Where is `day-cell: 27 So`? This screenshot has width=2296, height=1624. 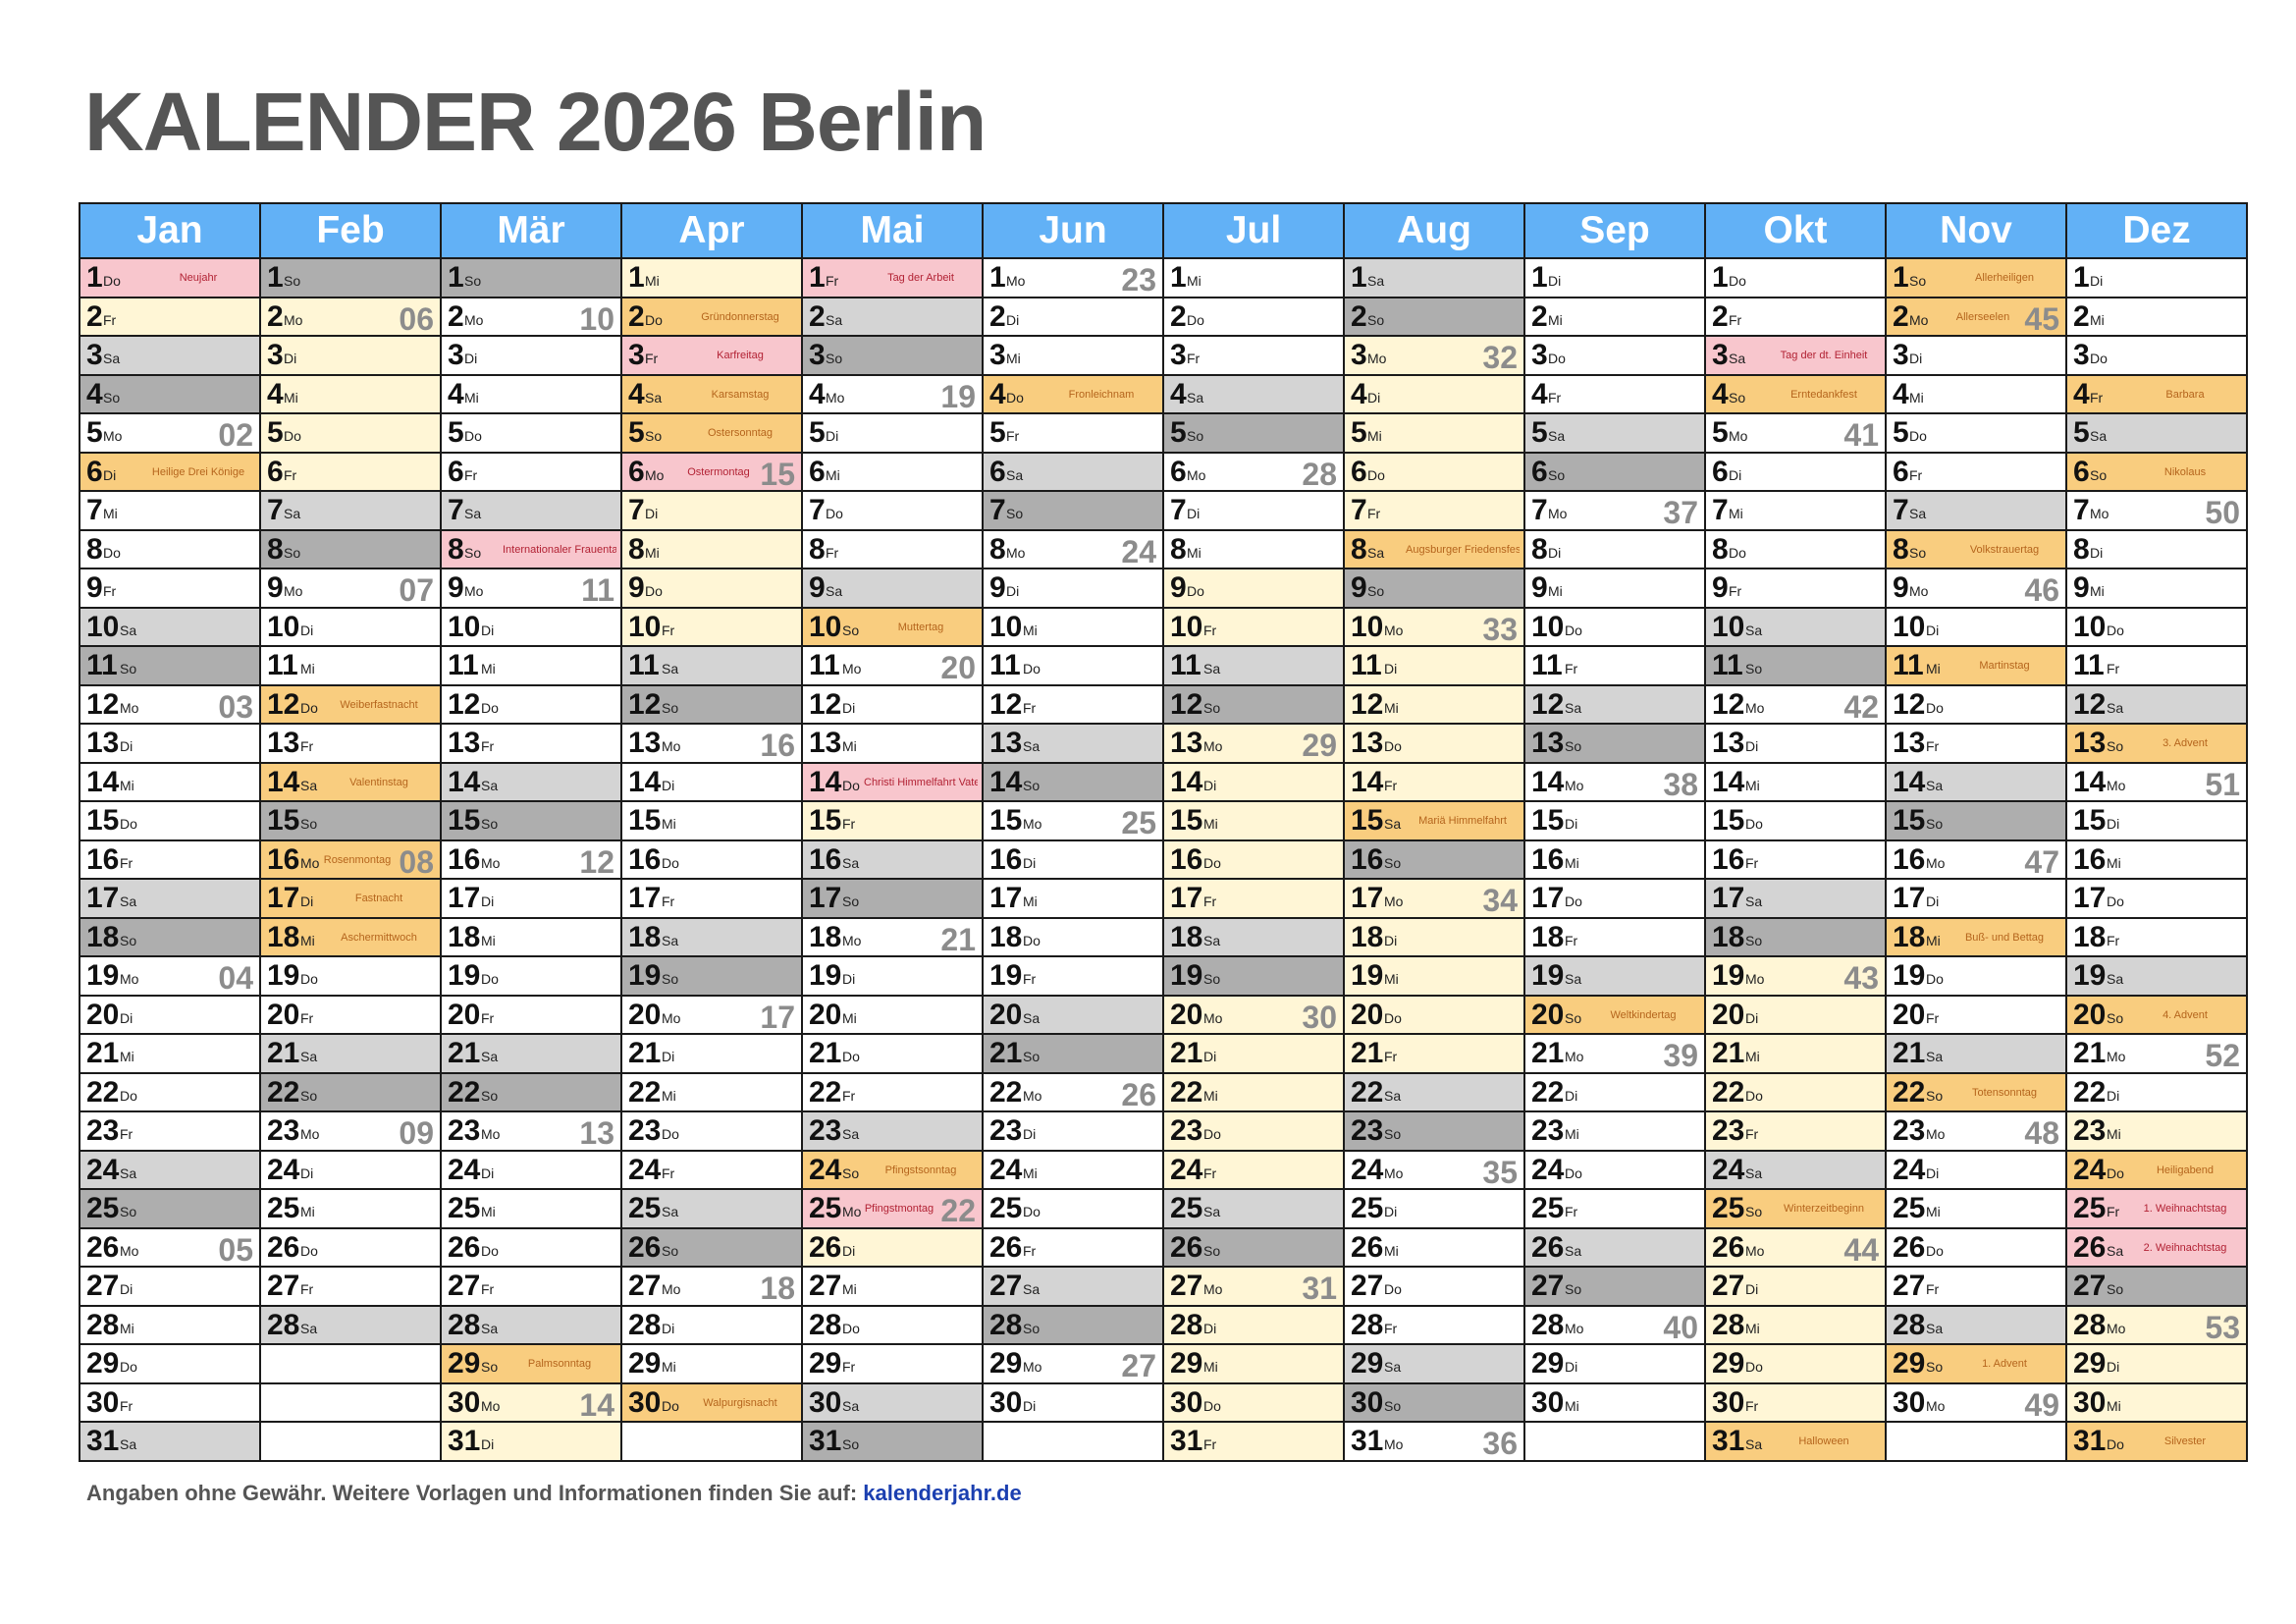 day-cell: 27 So is located at coordinates (2156, 1286).